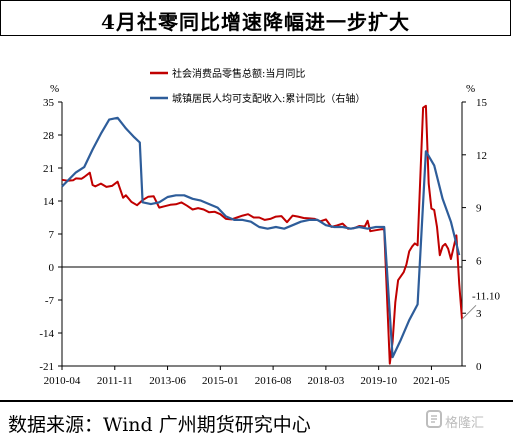  Describe the element at coordinates (48, 169) in the screenshot. I see `left-axis-tick-label: 21` at that location.